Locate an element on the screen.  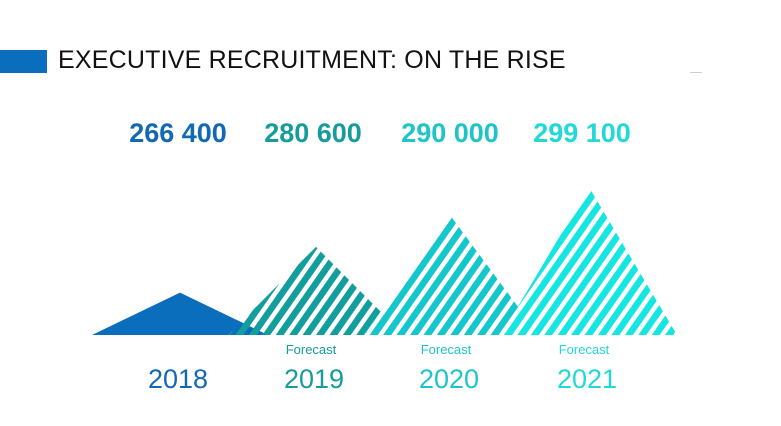
forecast-label-2021: Forecast is located at coordinates (584, 349).